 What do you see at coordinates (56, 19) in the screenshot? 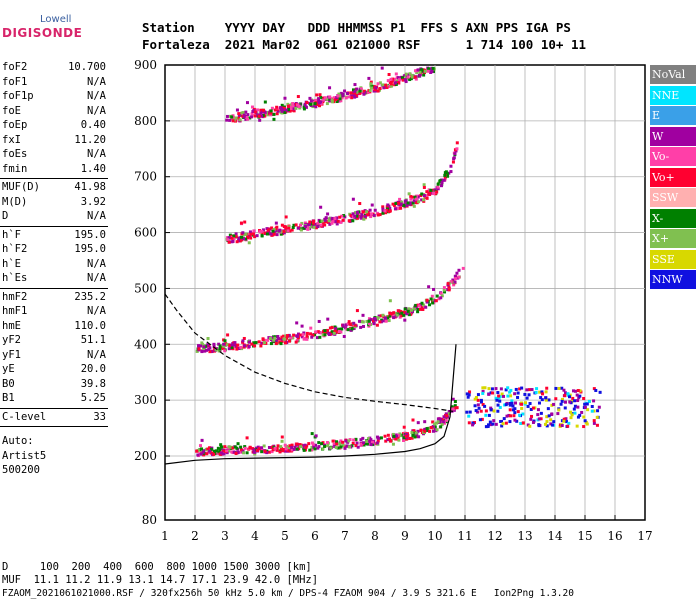
I see `logo-lowell: Lowell` at bounding box center [56, 19].